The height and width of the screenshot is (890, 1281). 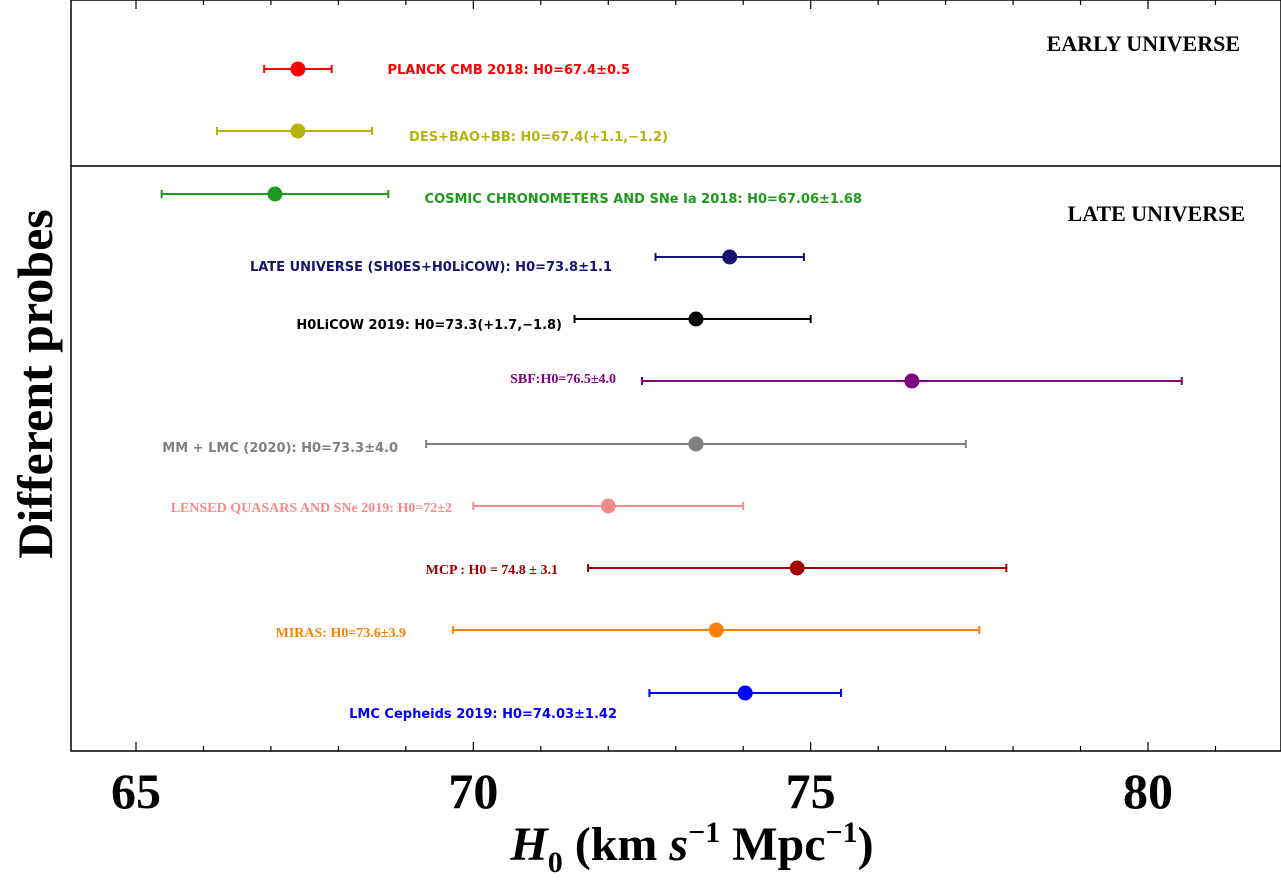 What do you see at coordinates (564, 446) in the screenshot?
I see `measurement-7: MM + LMC (2020): H0=73.3±4.0` at bounding box center [564, 446].